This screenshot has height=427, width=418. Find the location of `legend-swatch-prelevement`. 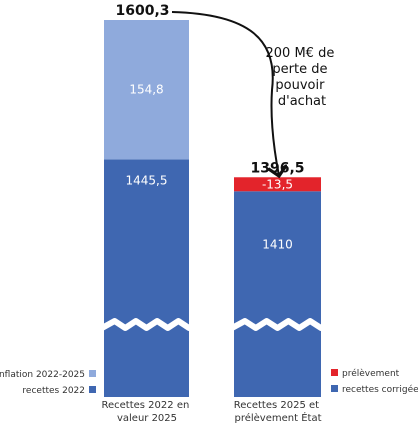

legend-swatch-prelevement is located at coordinates (334, 372).